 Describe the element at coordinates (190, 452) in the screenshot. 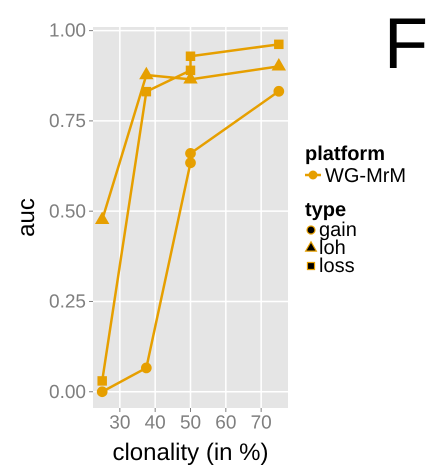

I see `x-axis-title: clonality (in %)` at that location.